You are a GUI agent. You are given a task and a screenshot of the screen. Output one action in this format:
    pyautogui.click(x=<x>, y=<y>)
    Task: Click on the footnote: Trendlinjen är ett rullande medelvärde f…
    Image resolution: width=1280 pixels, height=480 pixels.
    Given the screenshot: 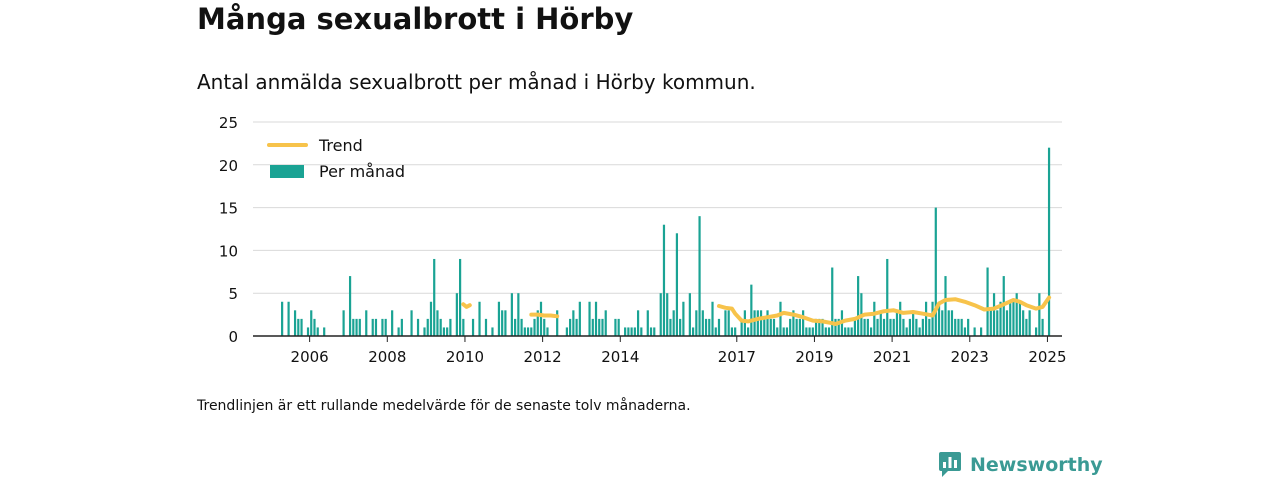 What is the action you would take?
    pyautogui.click(x=444, y=406)
    